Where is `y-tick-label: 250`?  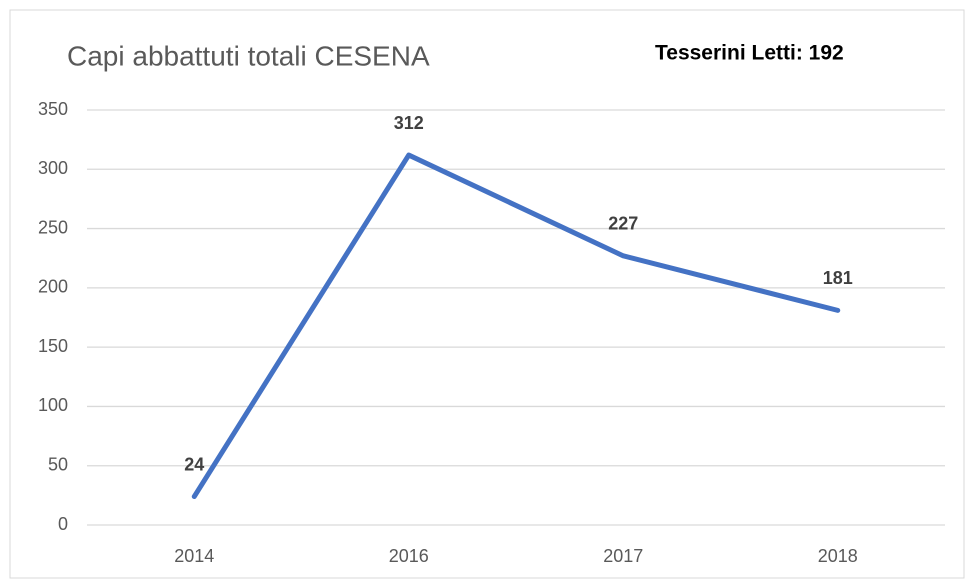 y-tick-label: 250 is located at coordinates (53, 227).